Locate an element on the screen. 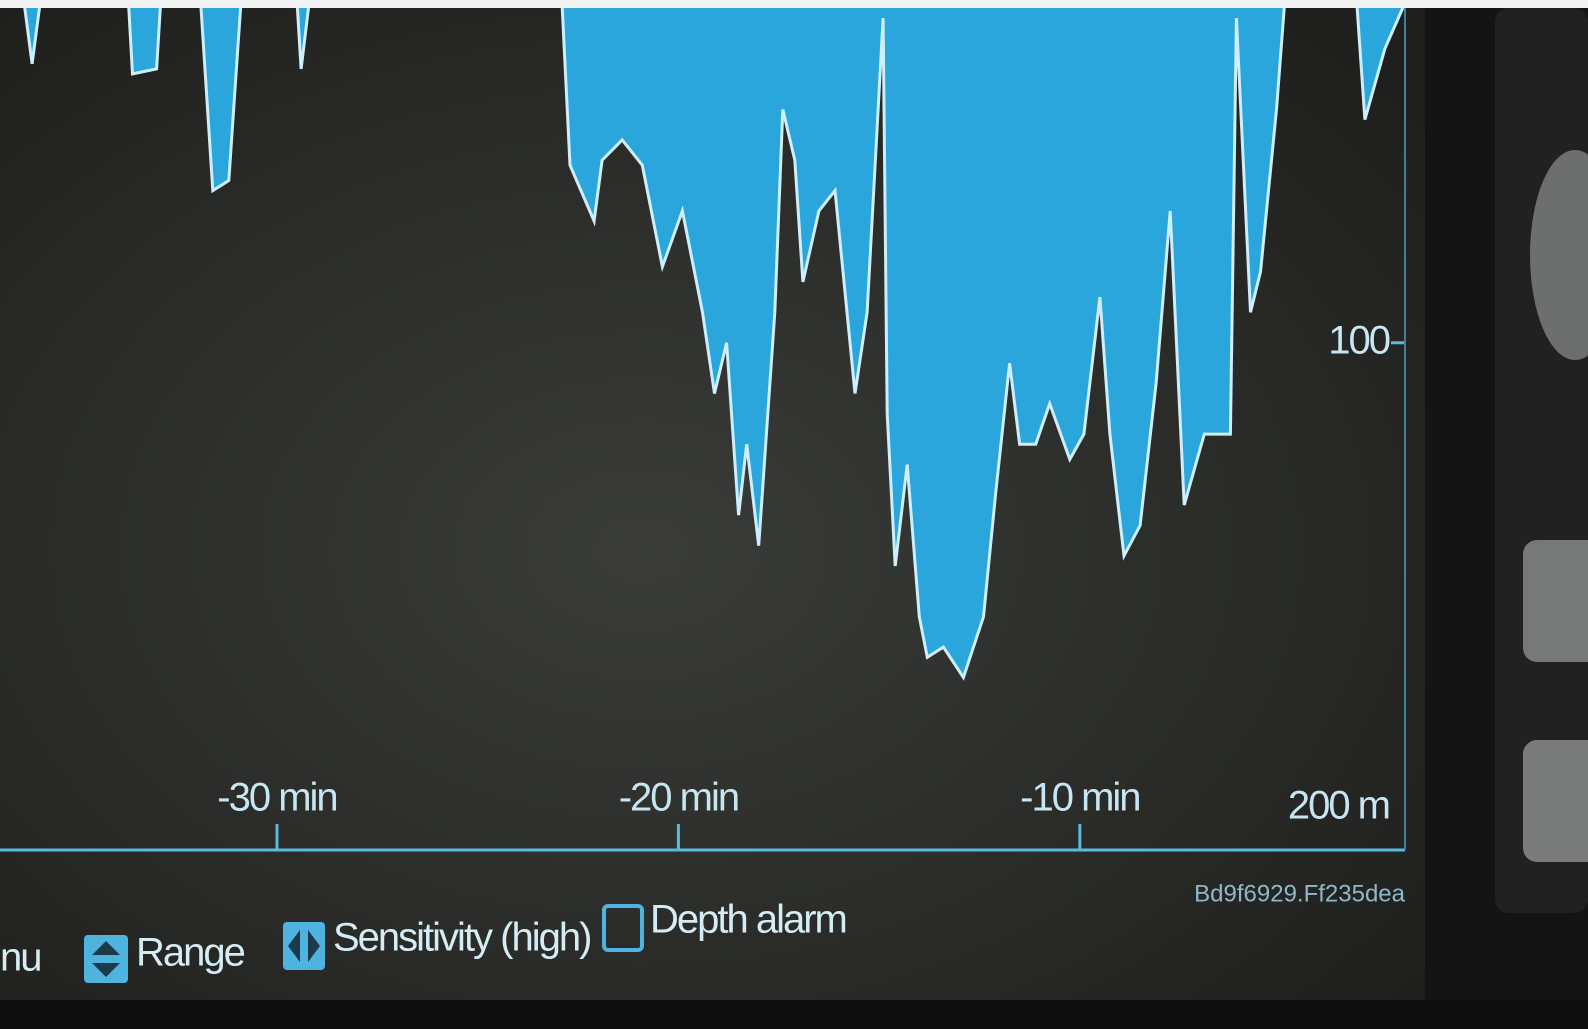 The width and height of the screenshot is (1588, 1029). softkey-label: Range is located at coordinates (191, 953).